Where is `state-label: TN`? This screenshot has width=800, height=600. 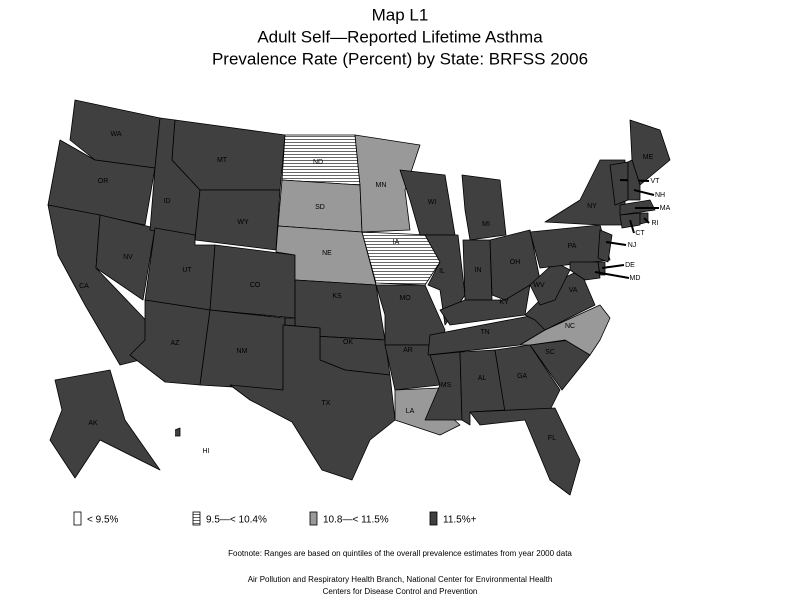 state-label: TN is located at coordinates (484, 332).